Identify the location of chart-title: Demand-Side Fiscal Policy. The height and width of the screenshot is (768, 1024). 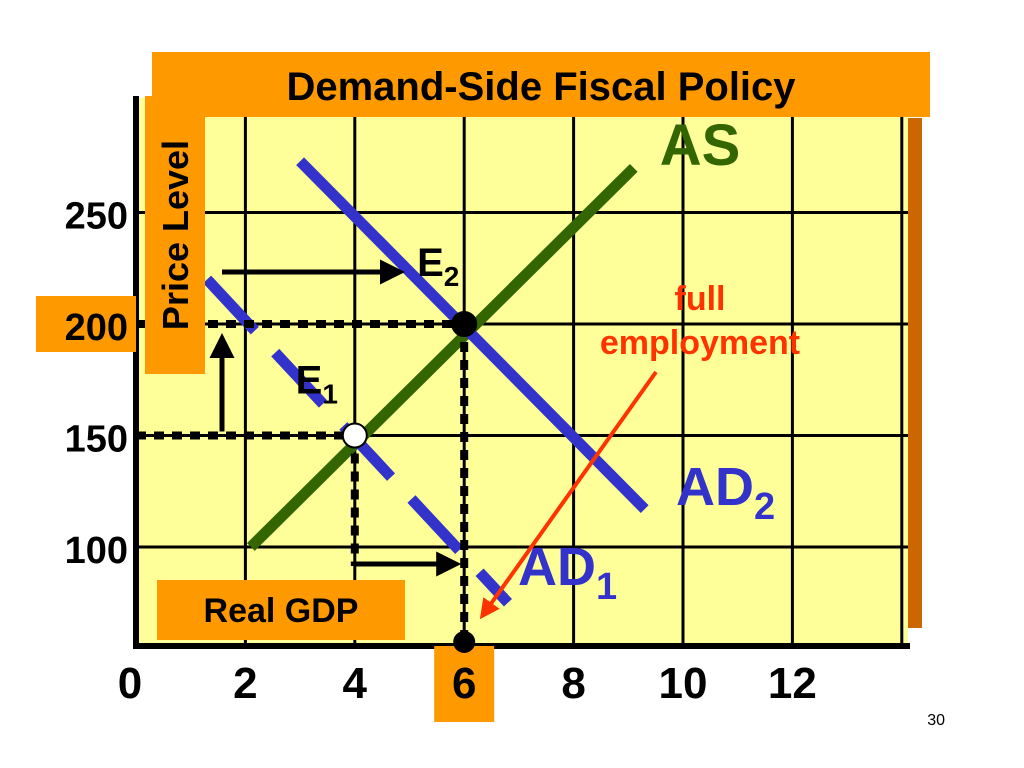
(541, 87).